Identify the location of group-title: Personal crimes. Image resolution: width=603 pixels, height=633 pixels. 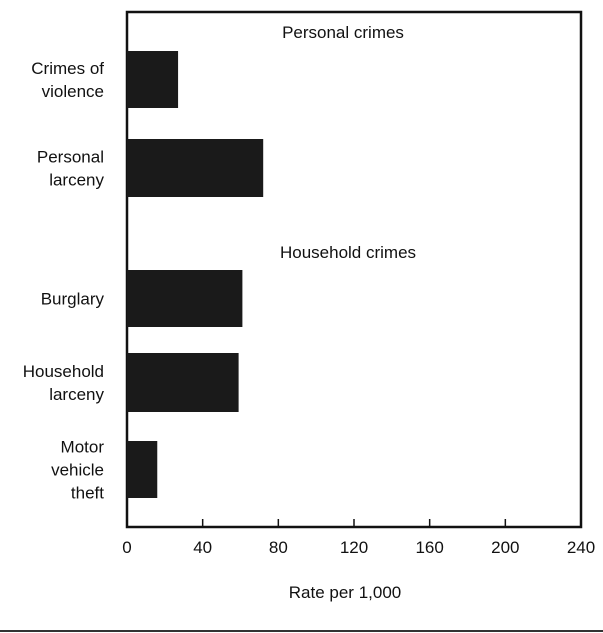
(343, 32).